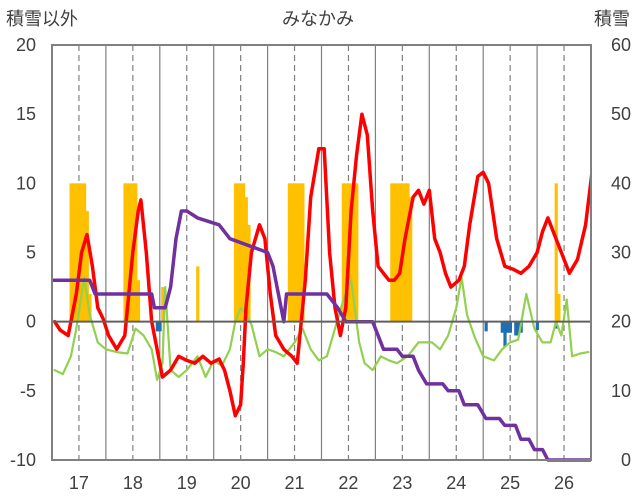 The image size is (636, 501). I want to click on x-tick-label: 23, so click(402, 483).